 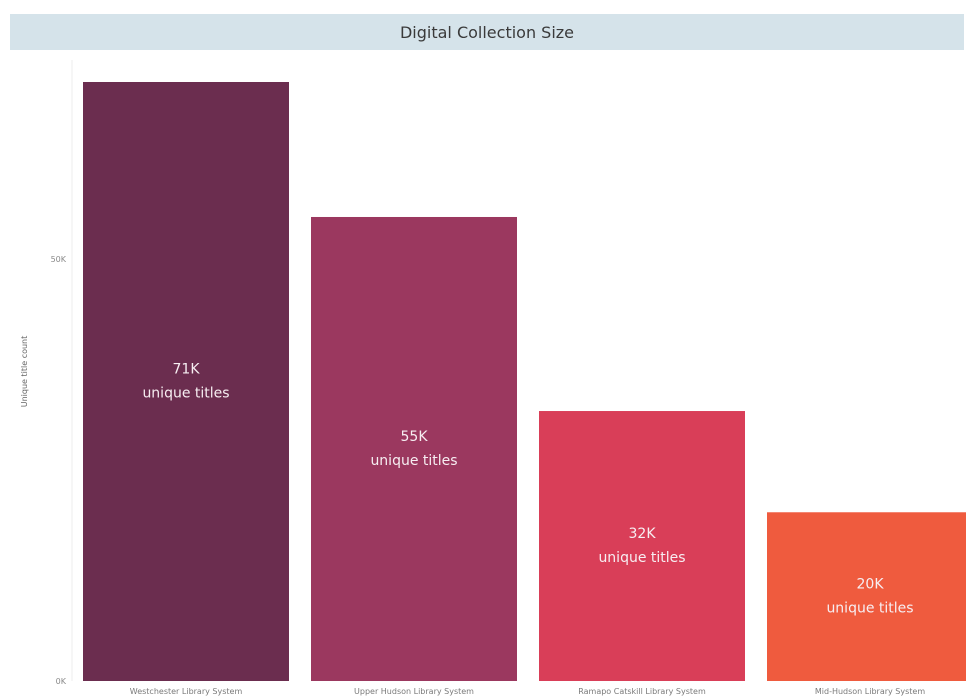 What do you see at coordinates (415, 437) in the screenshot?
I see `bar-value-label: 55K` at bounding box center [415, 437].